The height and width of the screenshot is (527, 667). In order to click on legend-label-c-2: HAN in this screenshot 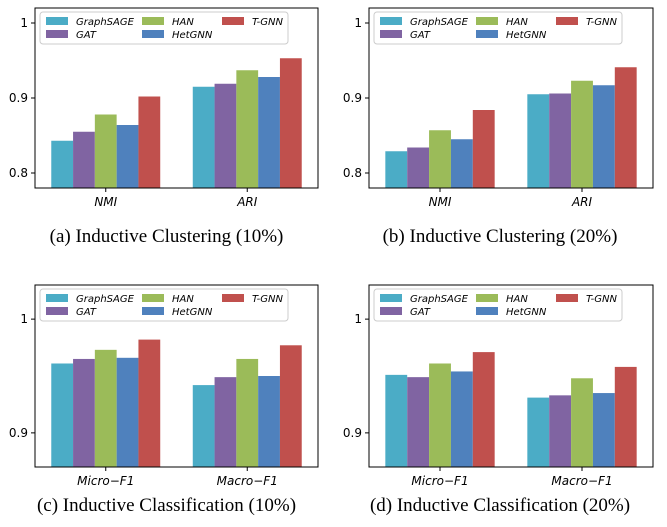, I will do `click(183, 299)`.